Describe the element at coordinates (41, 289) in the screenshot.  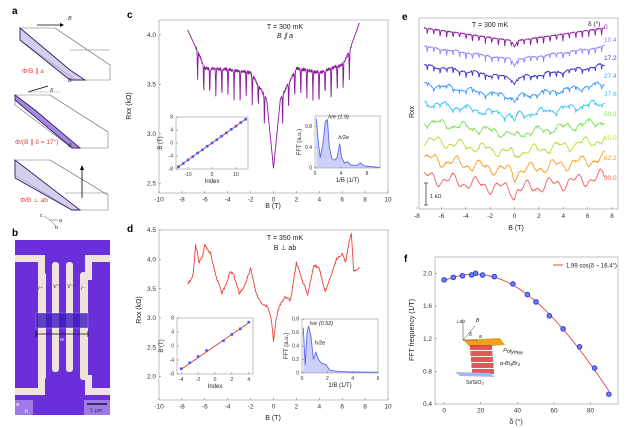
I see `contact-label: I⁺` at that location.